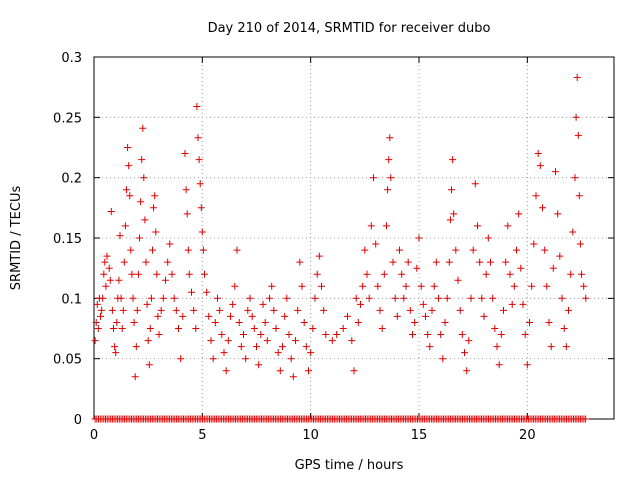 The width and height of the screenshot is (640, 480). I want to click on x-tick-label: 0, so click(94, 435).